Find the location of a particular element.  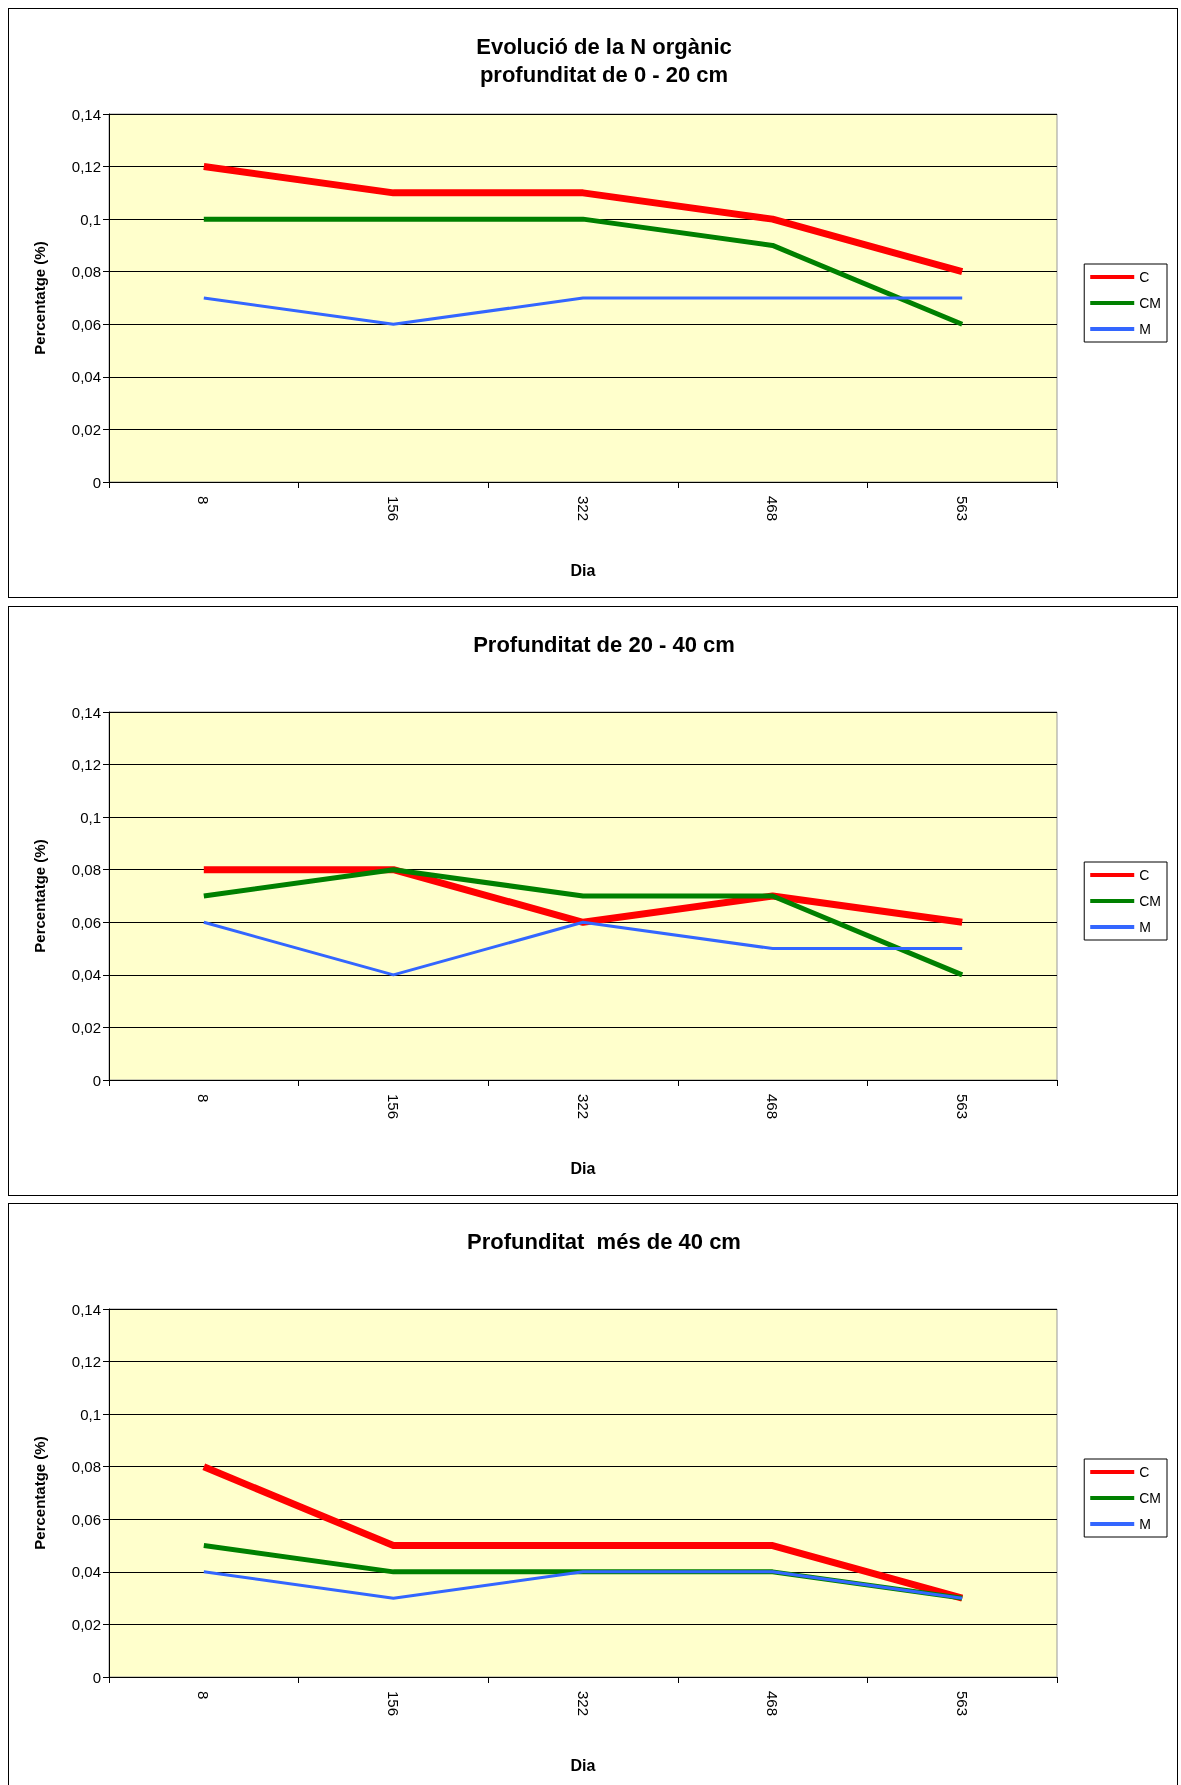

chart-title: Evolució de la N orgànic profunditat de 0 - 20 cm is located at coordinates (604, 60).